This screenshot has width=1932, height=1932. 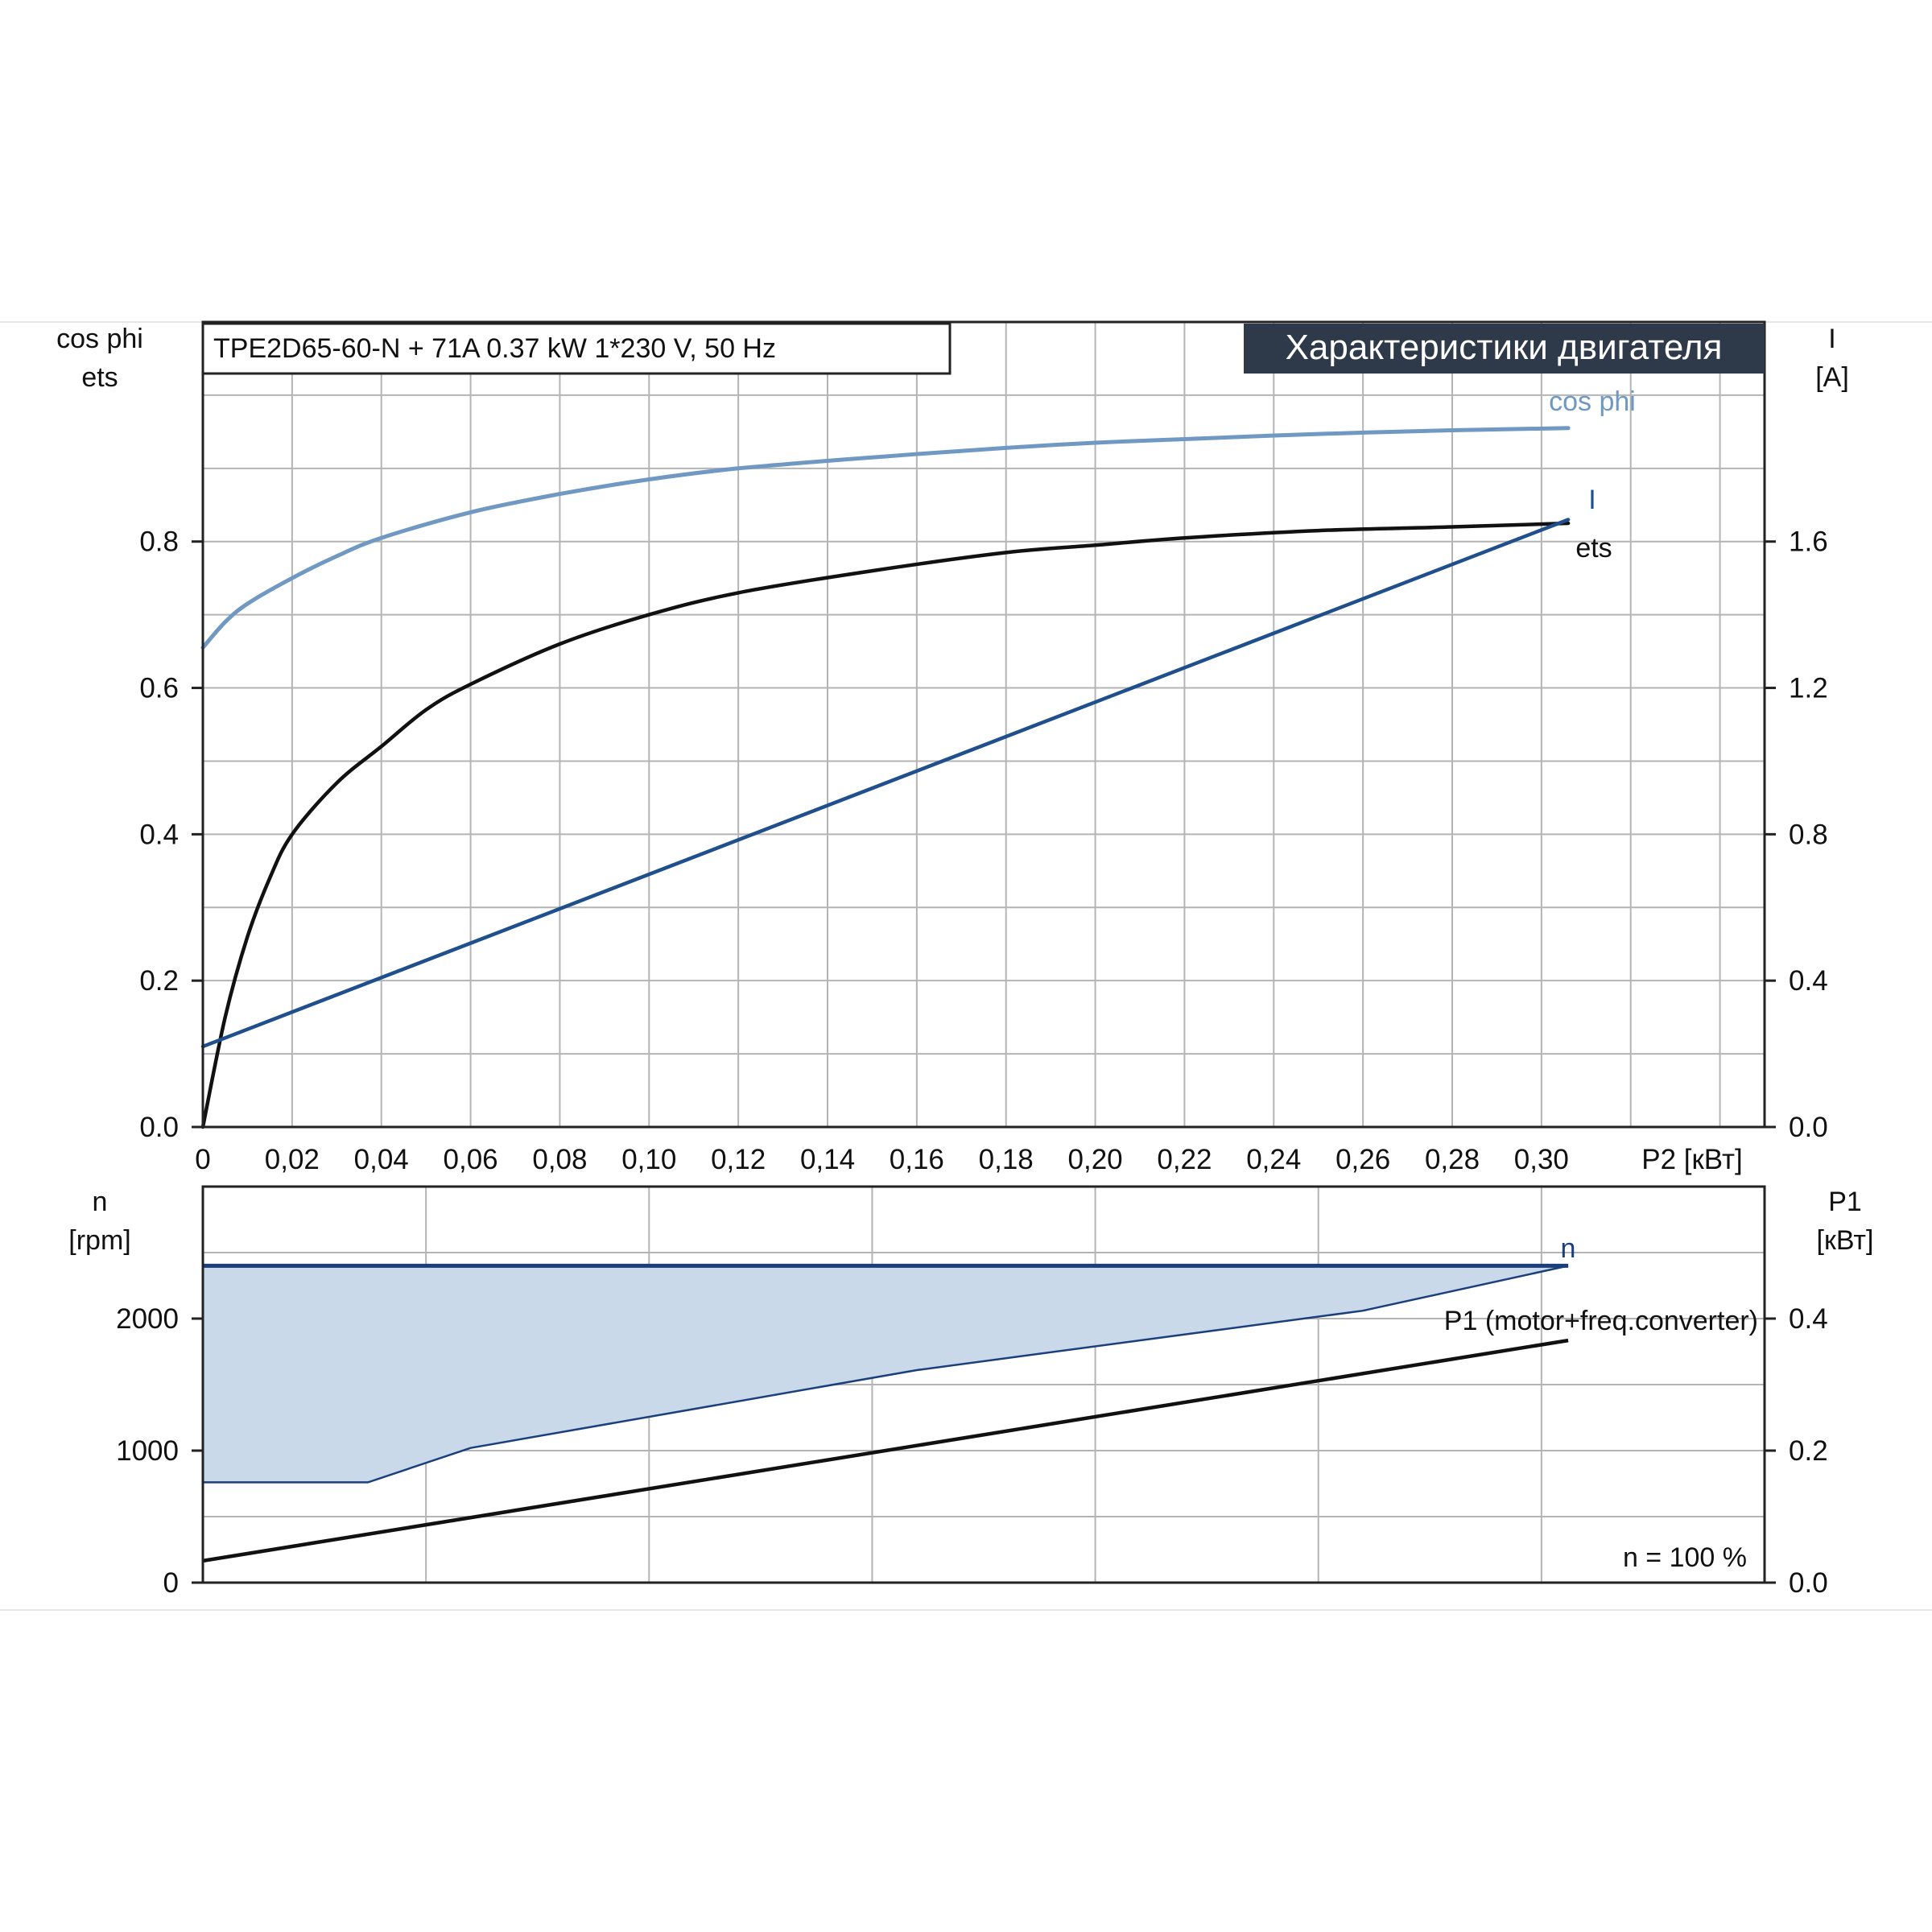 I want to click on x-tick-label: 0,26, so click(x=1362, y=1159).